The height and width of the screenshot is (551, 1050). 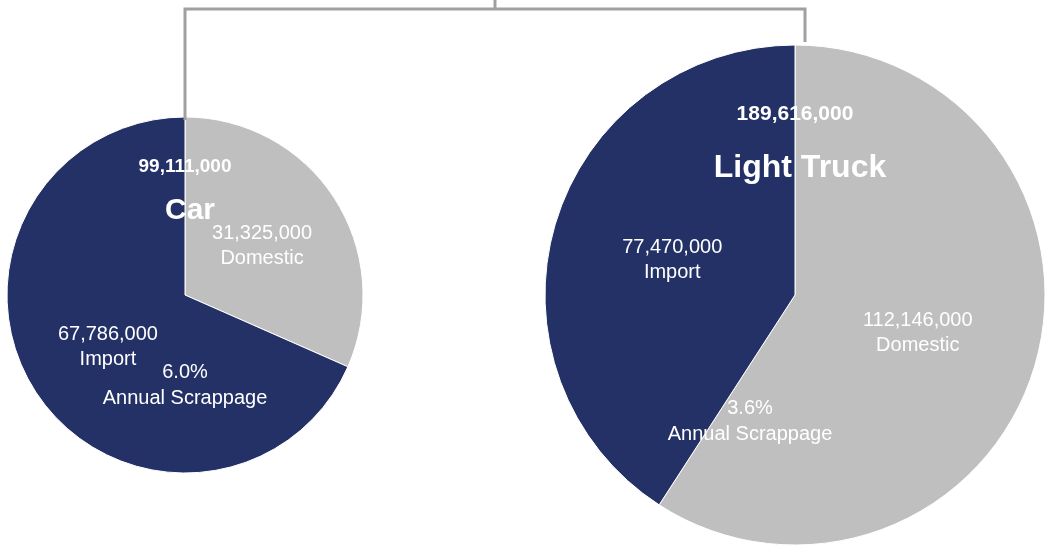 I want to click on data-label: 112,146,000, so click(x=917, y=318).